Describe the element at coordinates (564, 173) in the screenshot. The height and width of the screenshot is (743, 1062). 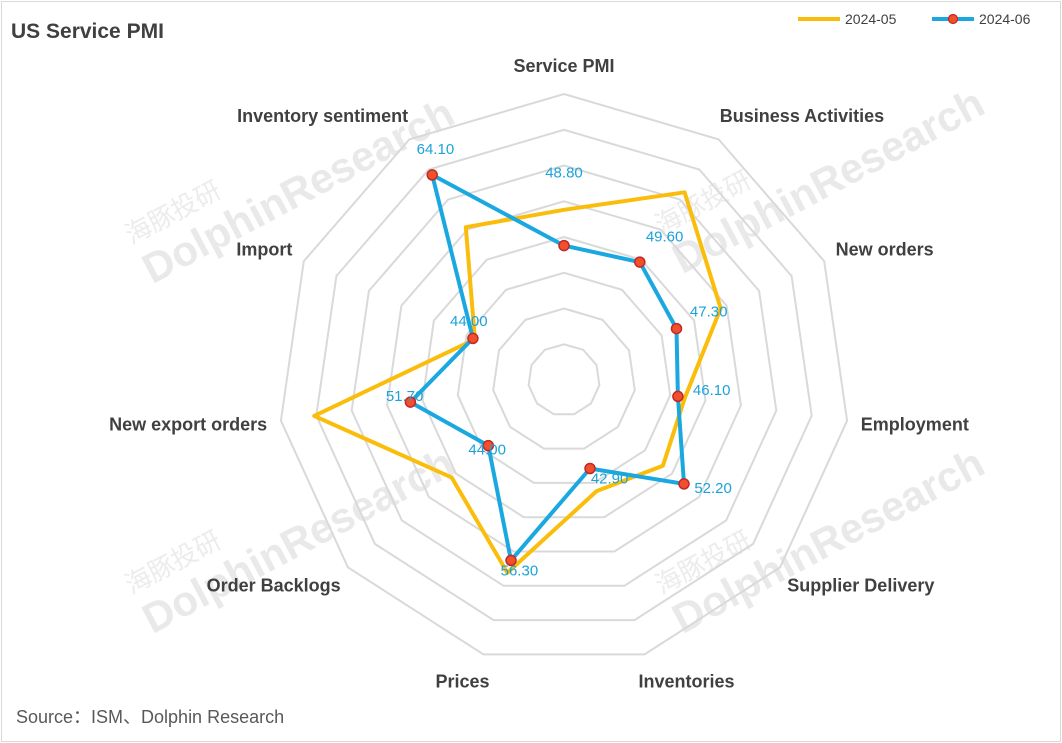
I see `data-label: 48.80` at that location.